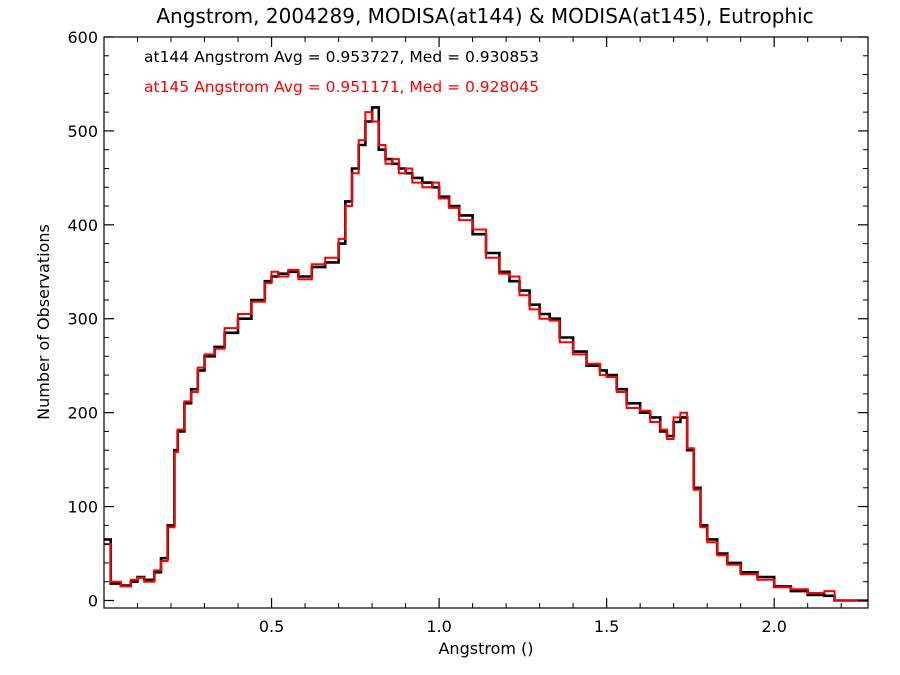 This screenshot has height=675, width=900. Describe the element at coordinates (82, 319) in the screenshot. I see `y-tick-label: 300` at that location.